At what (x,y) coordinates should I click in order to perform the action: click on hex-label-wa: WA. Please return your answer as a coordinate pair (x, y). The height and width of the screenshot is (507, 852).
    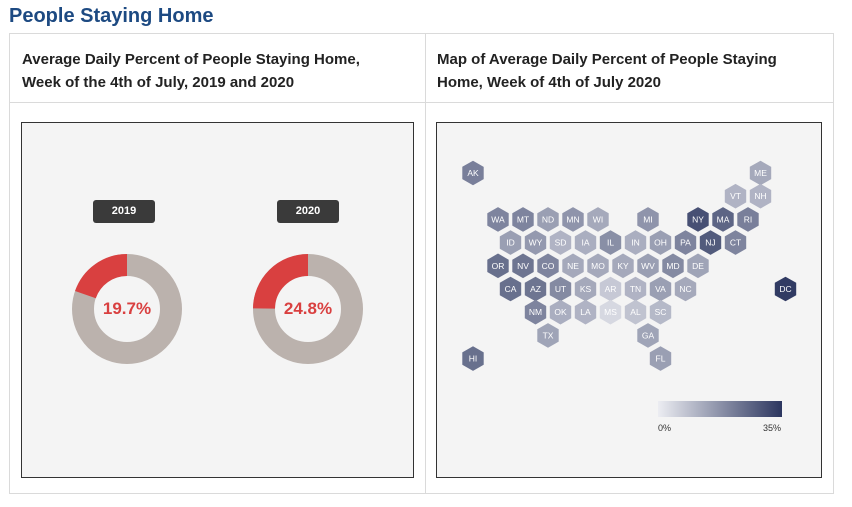
    Looking at the image, I should click on (498, 219).